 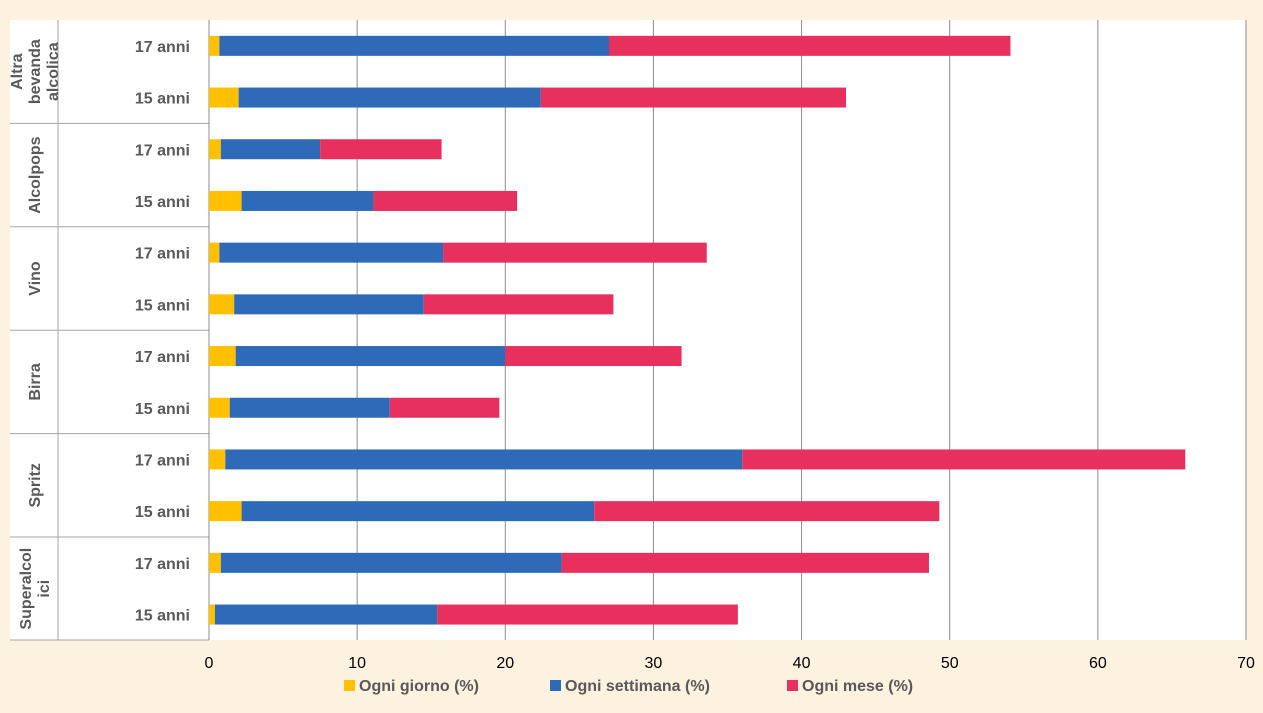 I want to click on x-tick-label: 20, so click(x=505, y=663).